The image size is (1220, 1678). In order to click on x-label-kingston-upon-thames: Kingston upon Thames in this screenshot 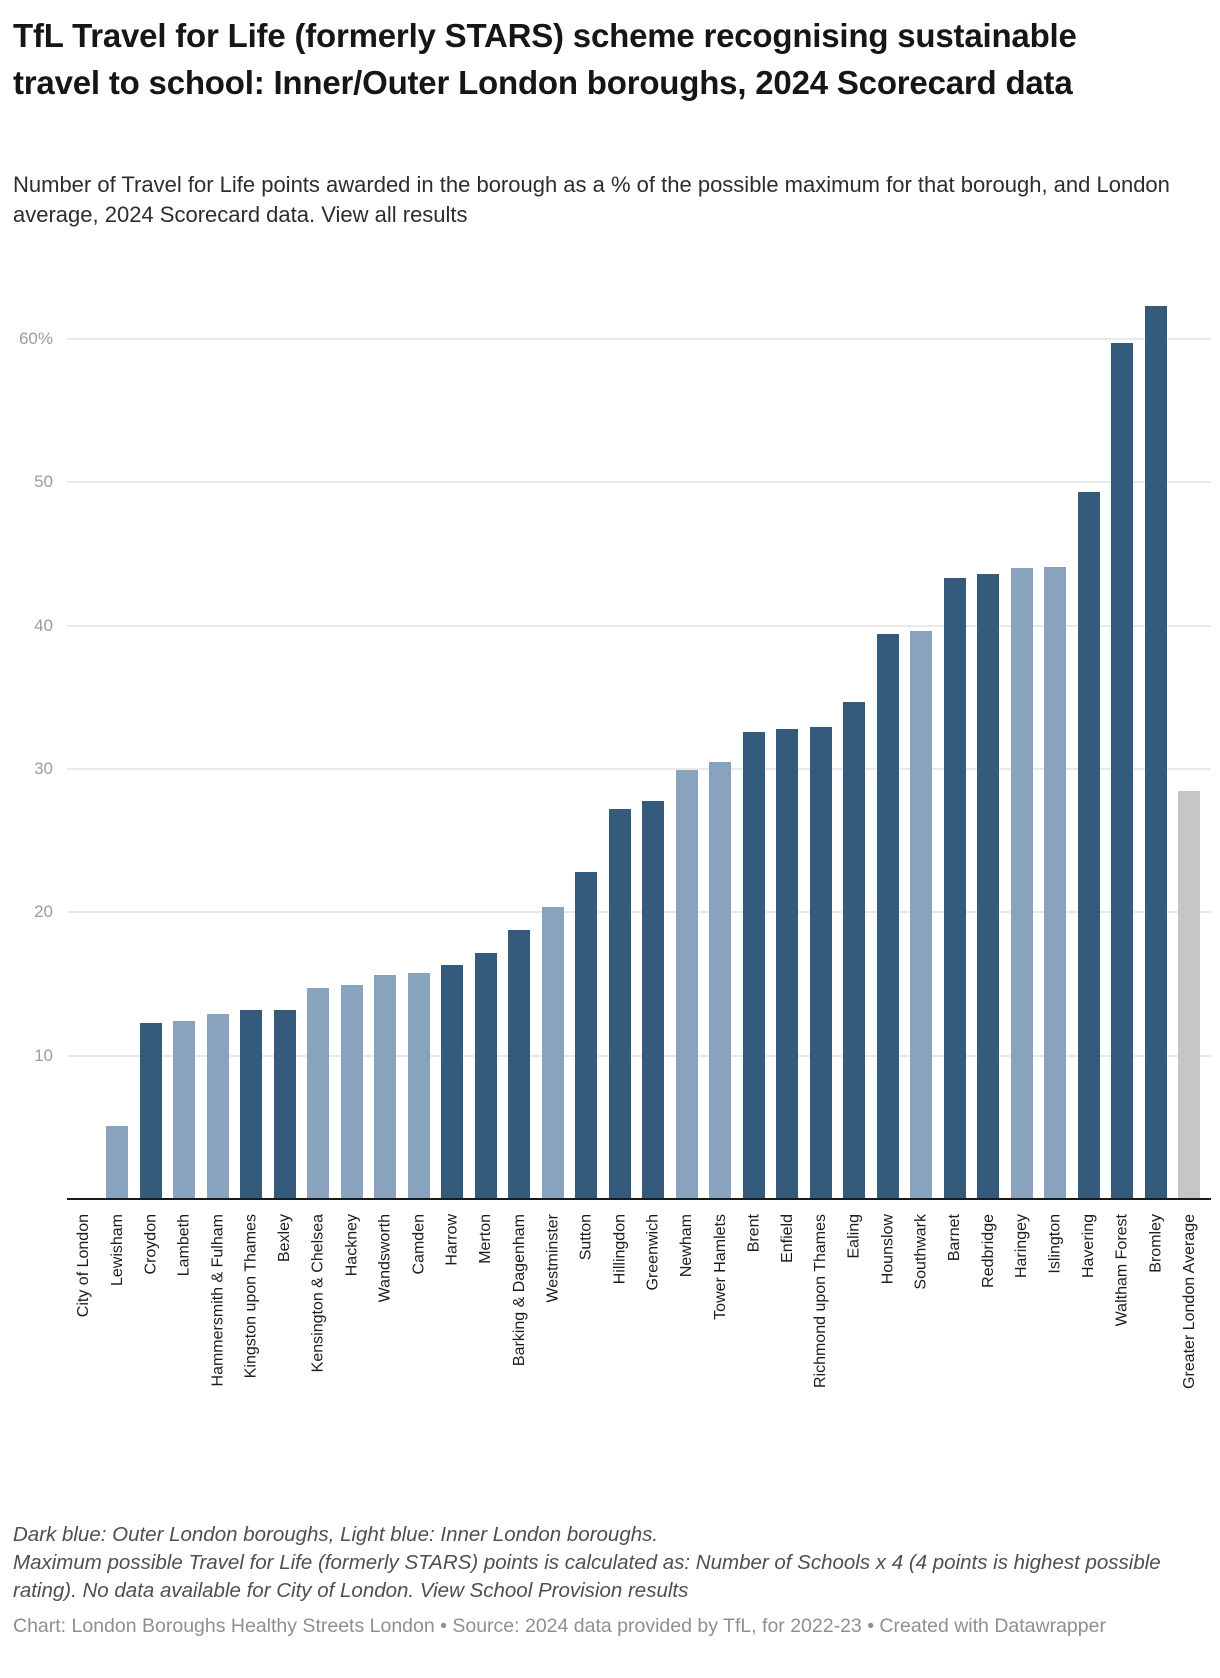, I will do `click(251, 1296)`.